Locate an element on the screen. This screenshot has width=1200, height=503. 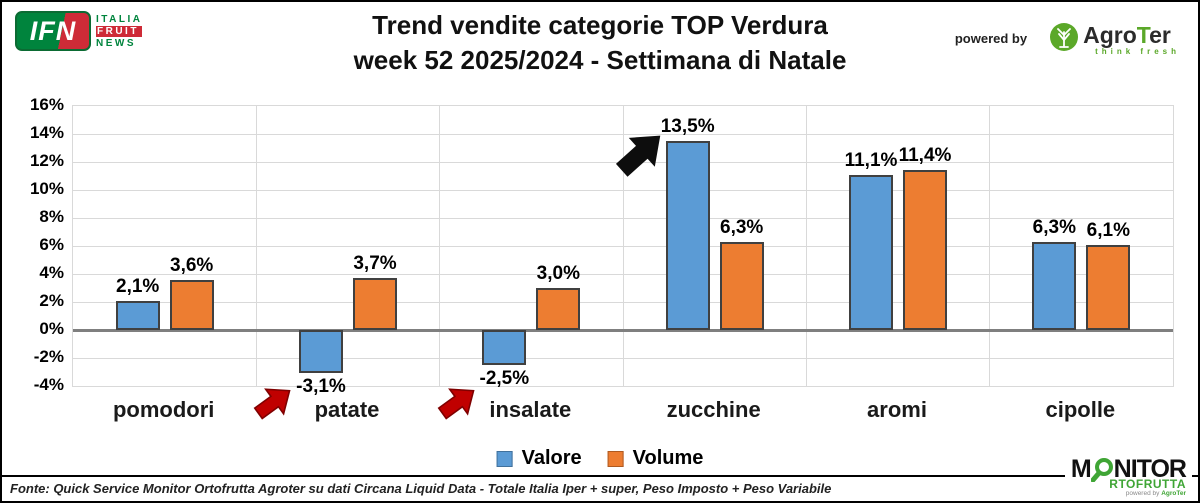
ifn-logo-words: ITALIA FRUIT NEWS is located at coordinates (119, 31).